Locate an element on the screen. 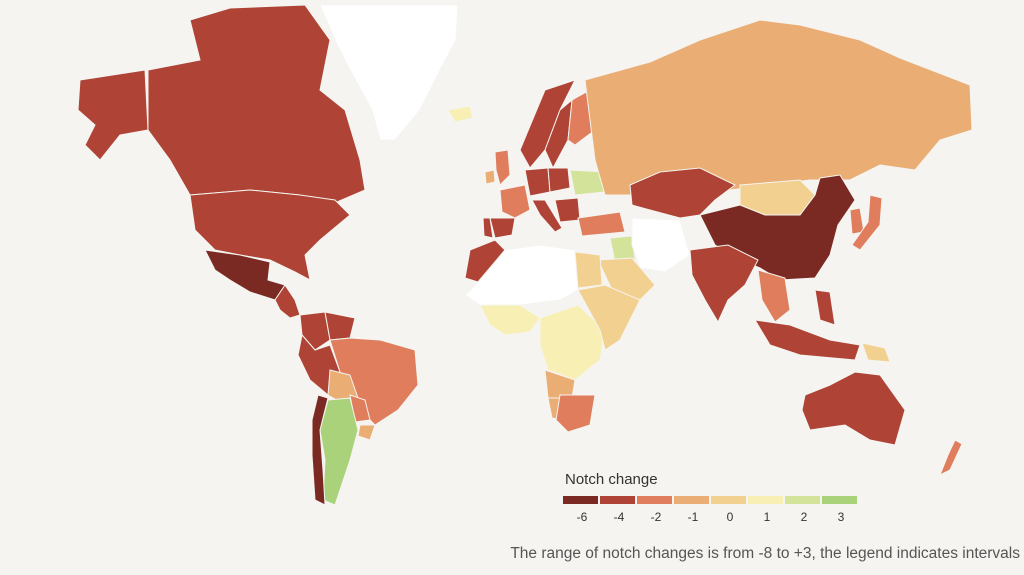  legend-tick-label: 2 is located at coordinates (804, 517).